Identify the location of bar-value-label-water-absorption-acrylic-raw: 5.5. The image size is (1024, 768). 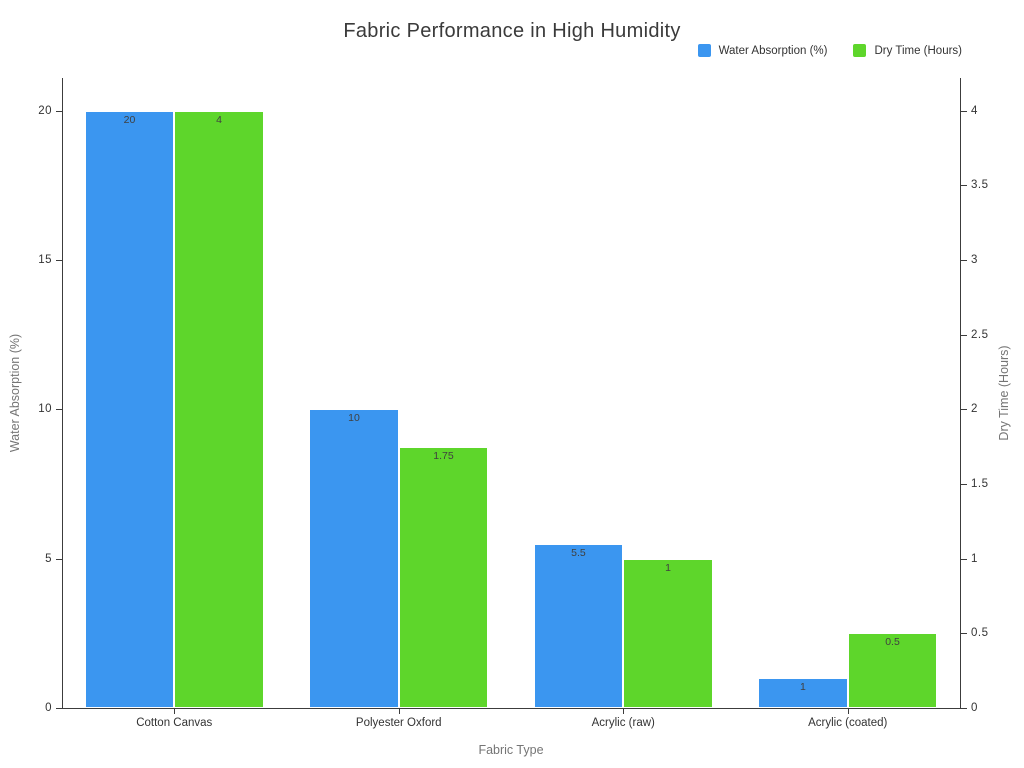
(578, 552).